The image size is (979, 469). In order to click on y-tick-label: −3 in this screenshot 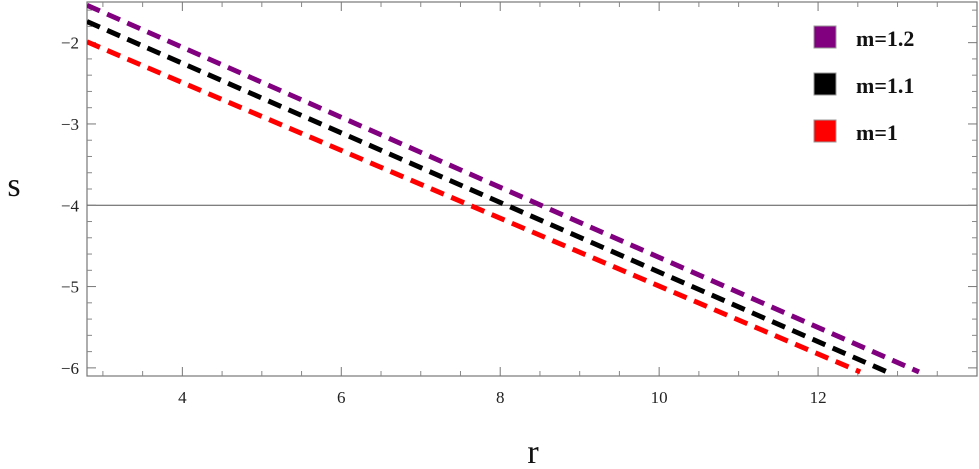, I will do `click(70, 124)`.